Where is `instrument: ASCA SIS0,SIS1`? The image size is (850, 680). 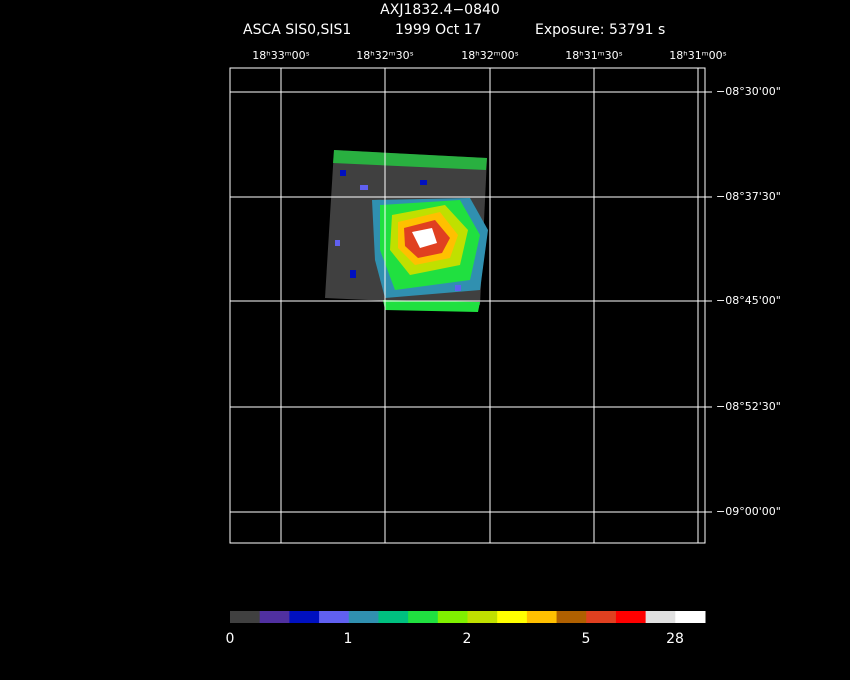 instrument: ASCA SIS0,SIS1 is located at coordinates (297, 30).